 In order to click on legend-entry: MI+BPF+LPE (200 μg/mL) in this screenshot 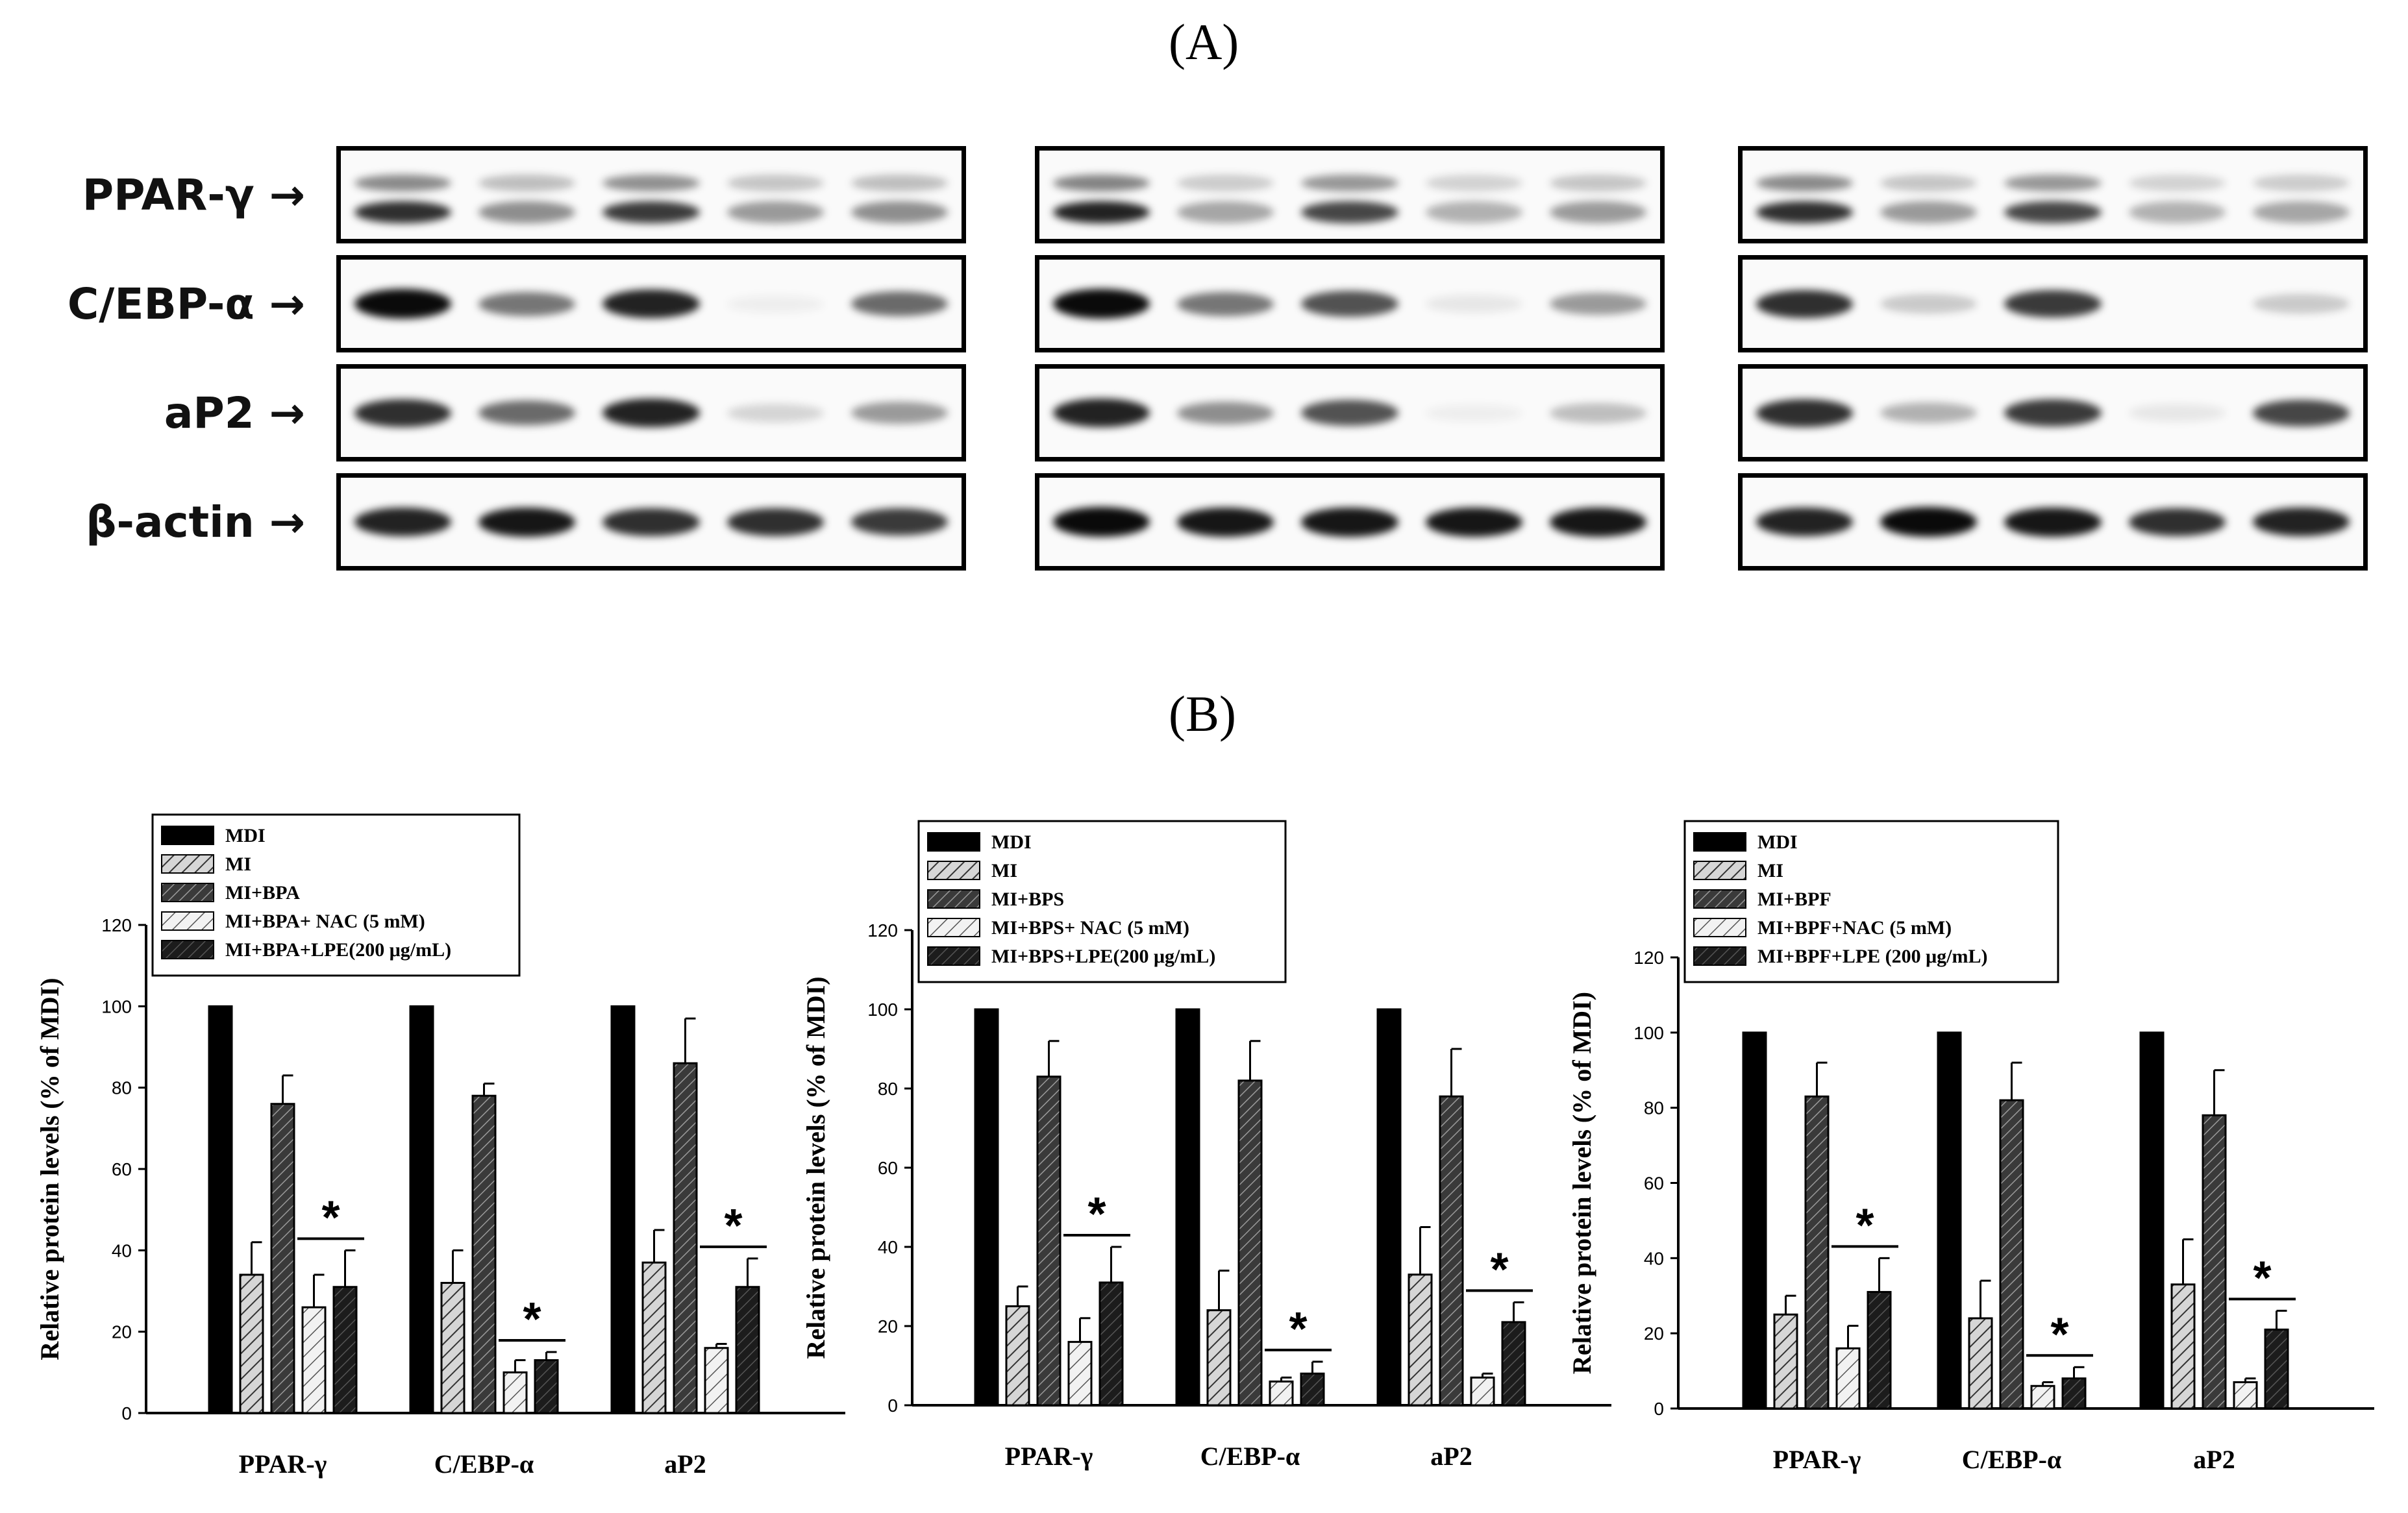, I will do `click(1872, 956)`.